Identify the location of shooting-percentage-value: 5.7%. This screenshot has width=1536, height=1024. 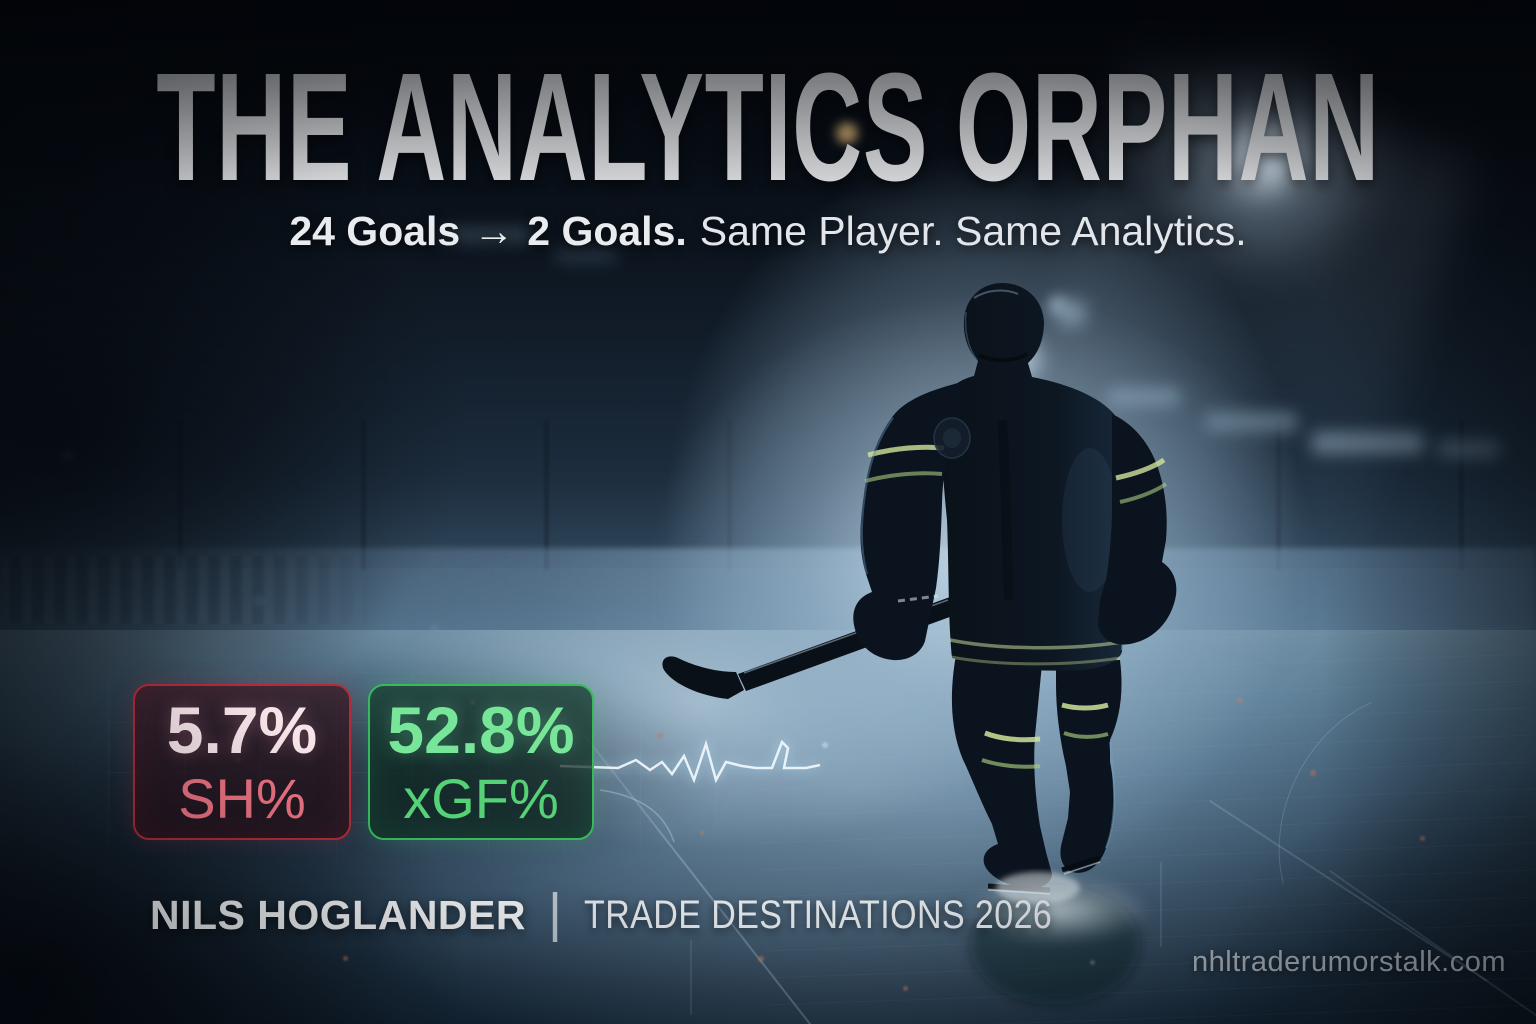
(242, 730).